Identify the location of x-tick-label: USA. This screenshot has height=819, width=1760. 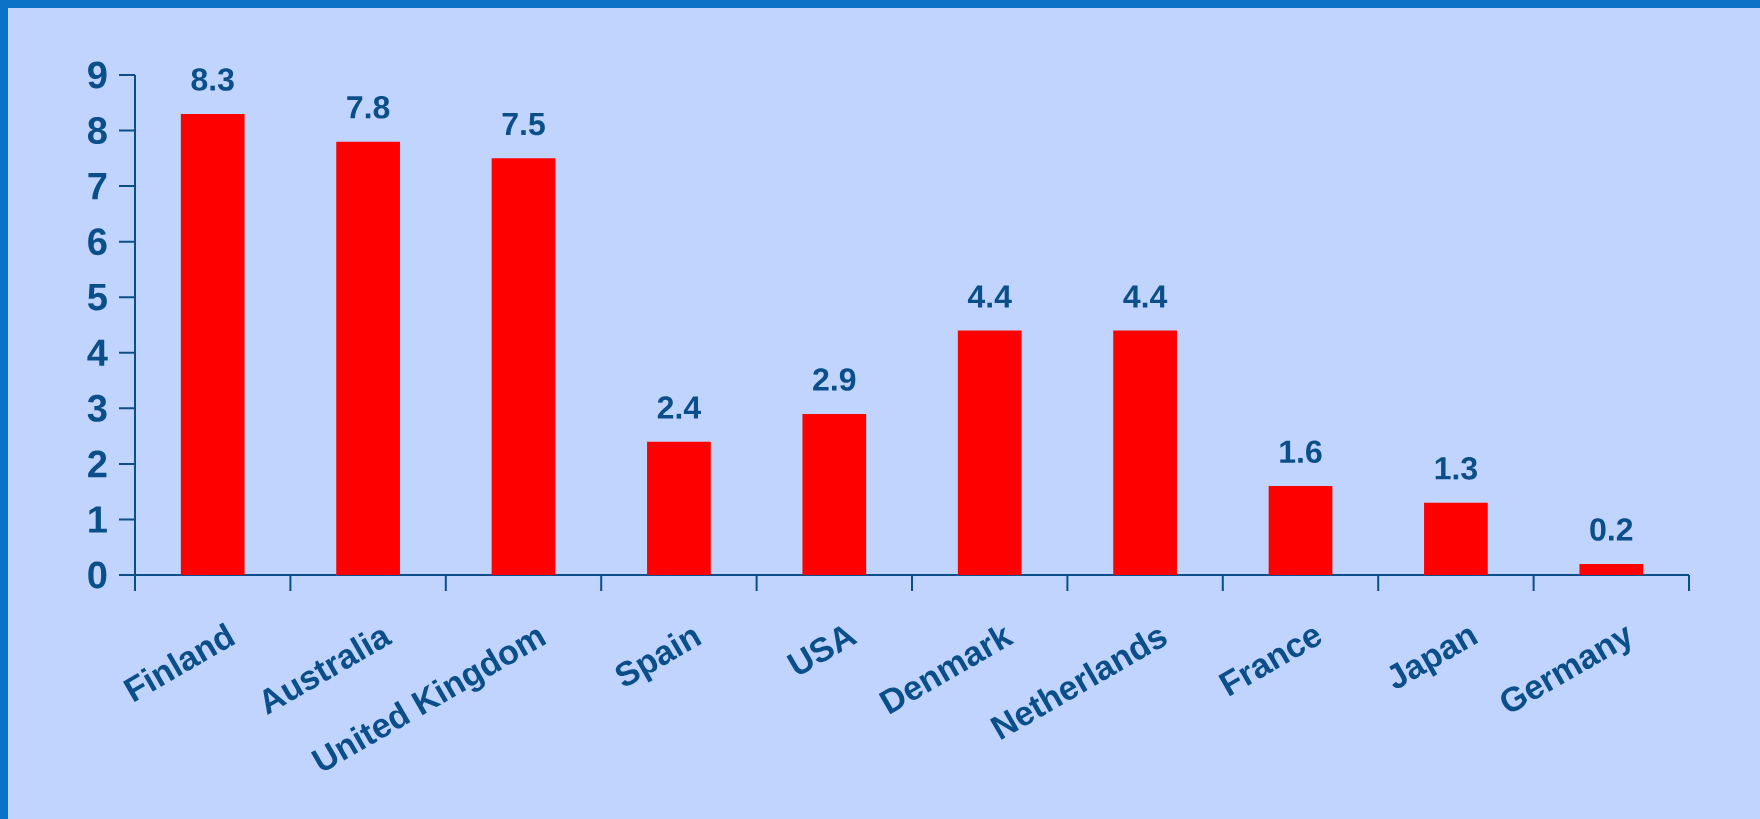
(822, 650).